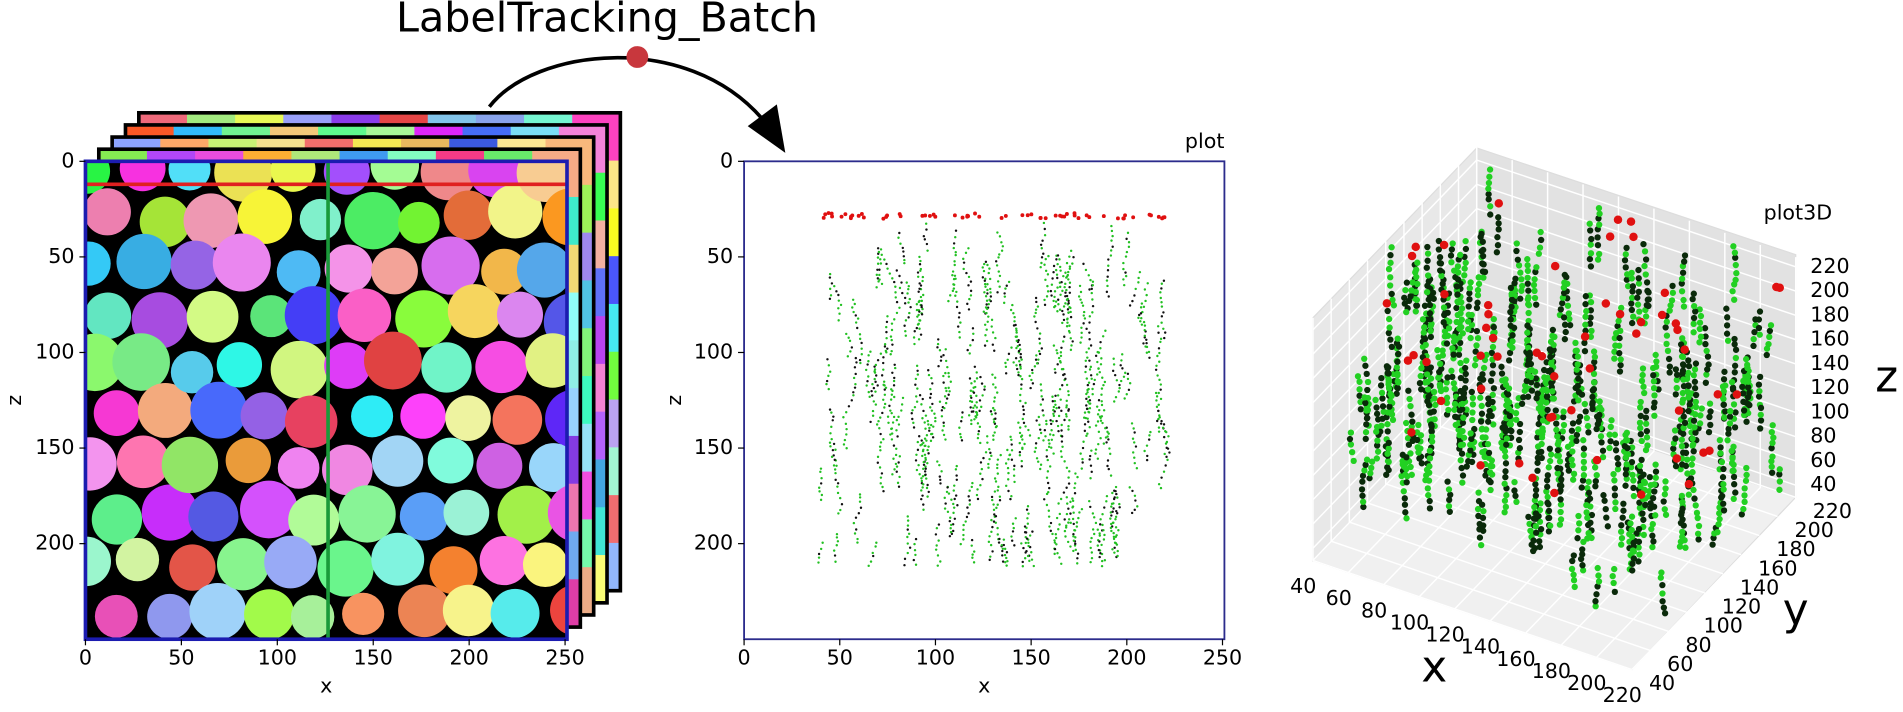 This screenshot has height=712, width=1903. Describe the element at coordinates (1581, 379) in the screenshot. I see `grid-line` at that location.